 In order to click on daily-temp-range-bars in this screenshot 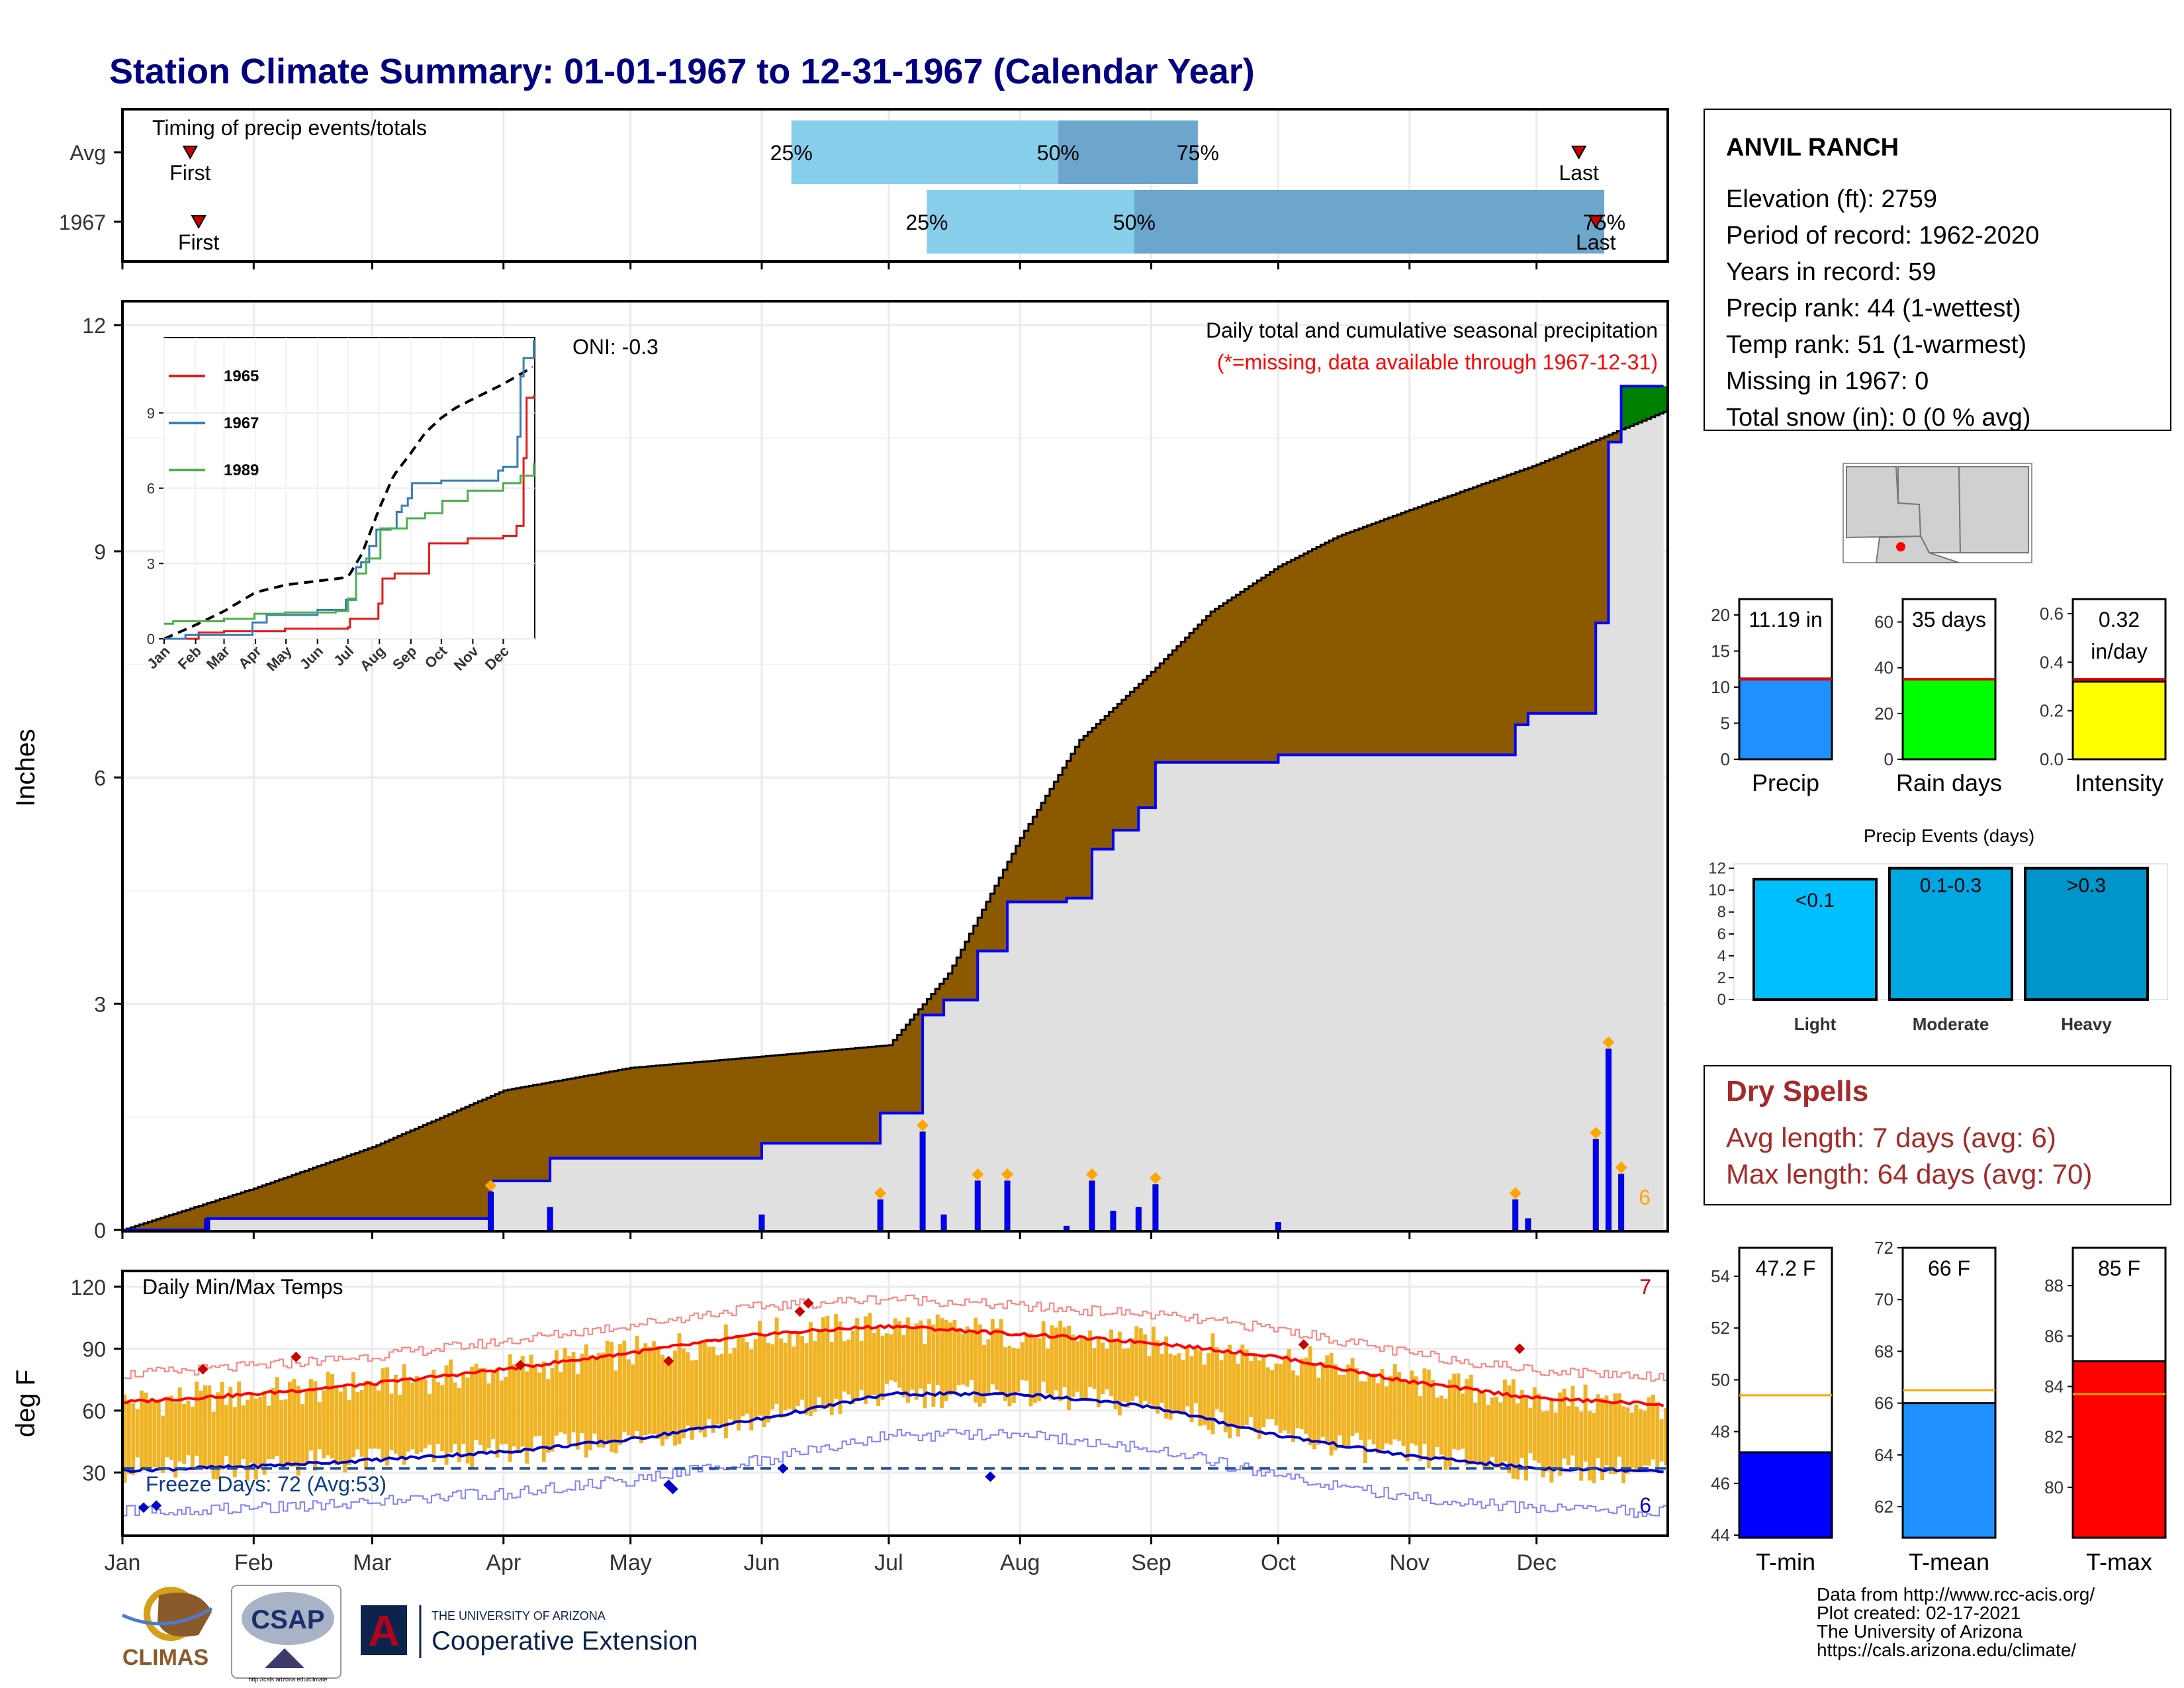, I will do `click(895, 1398)`.